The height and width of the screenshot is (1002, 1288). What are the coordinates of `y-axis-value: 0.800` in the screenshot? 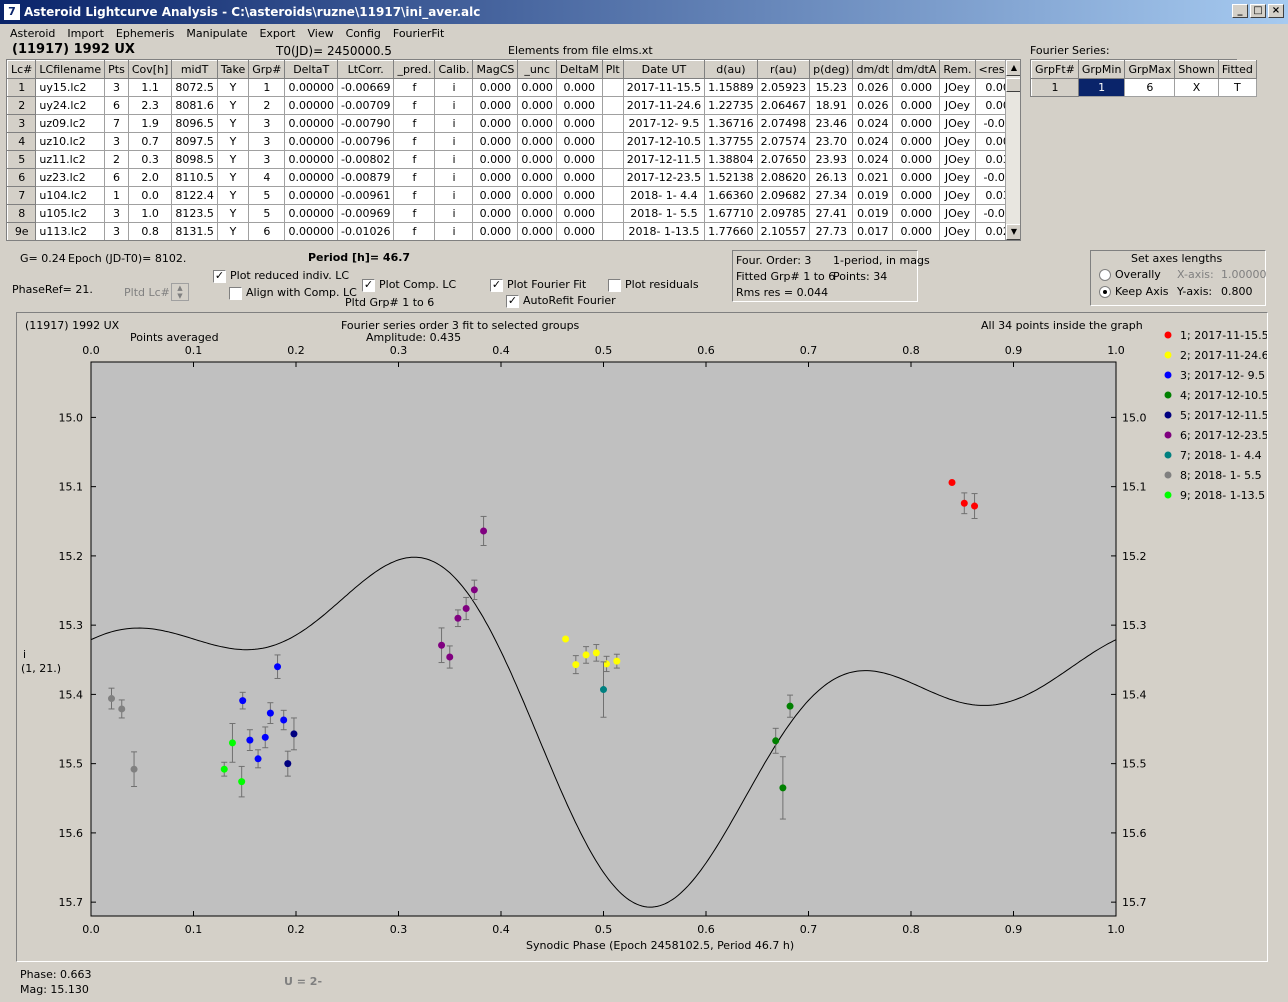 It's located at (1237, 291).